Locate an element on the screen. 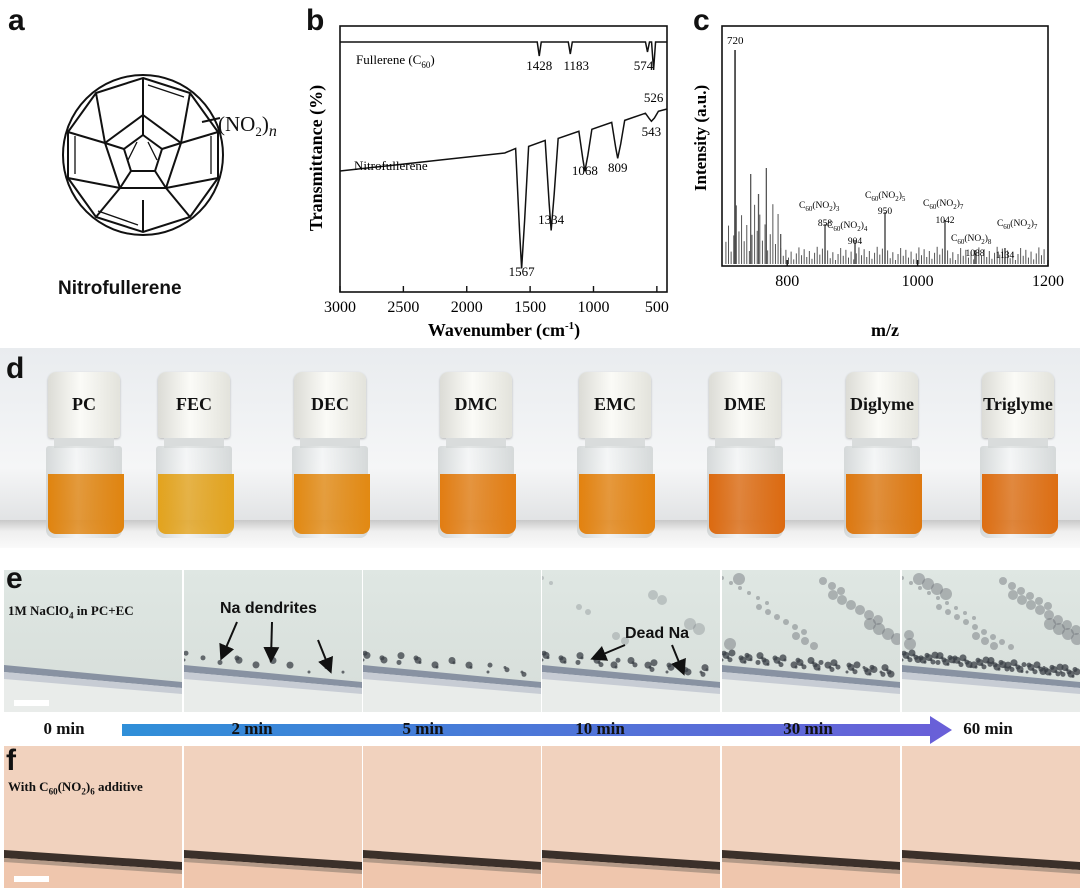  ms-main-peak-label: 720 is located at coordinates (735, 41).